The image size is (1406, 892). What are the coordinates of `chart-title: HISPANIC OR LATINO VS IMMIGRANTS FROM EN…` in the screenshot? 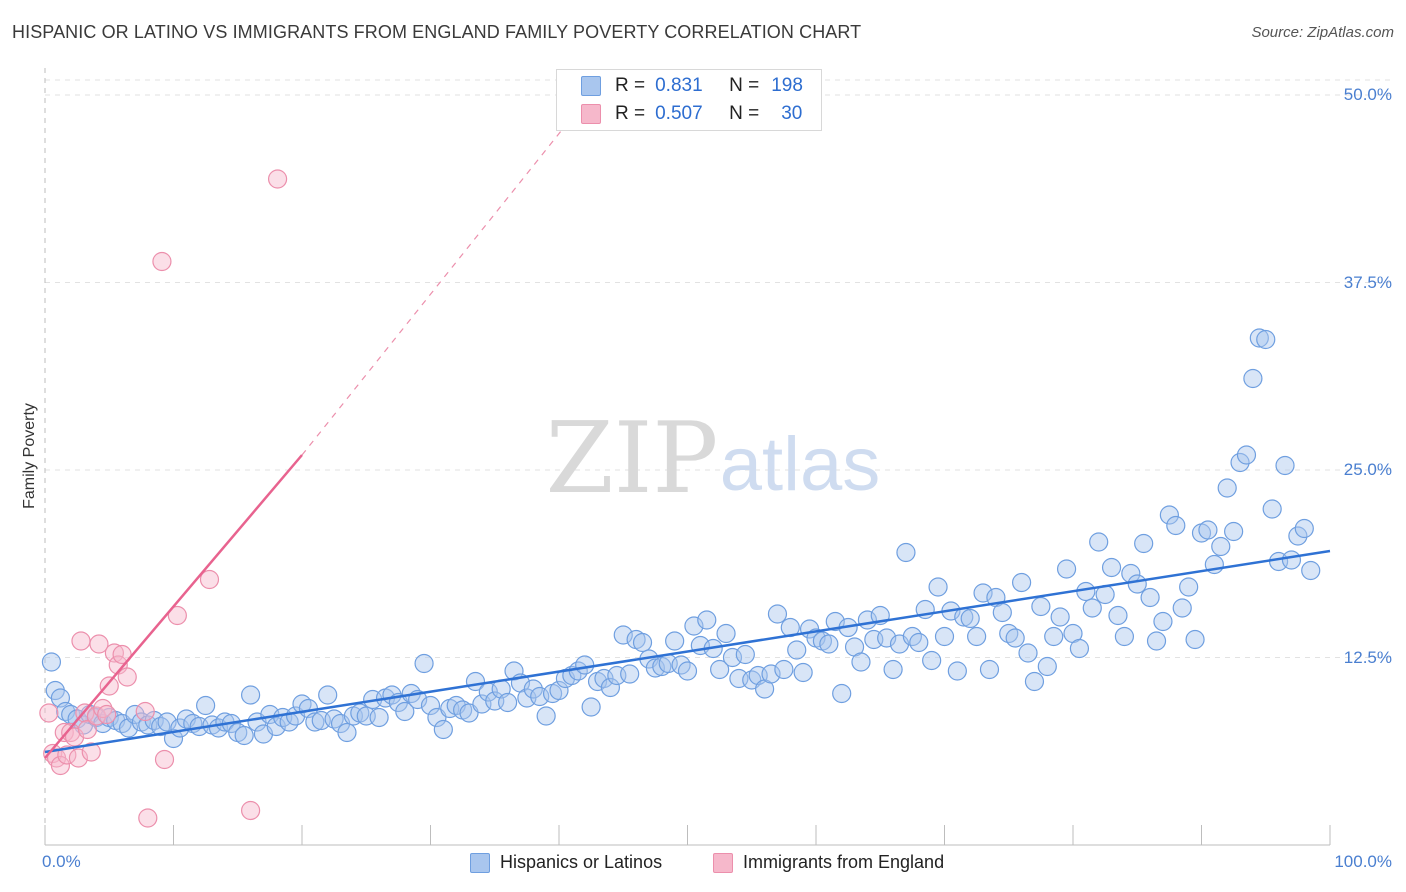 It's located at (437, 32).